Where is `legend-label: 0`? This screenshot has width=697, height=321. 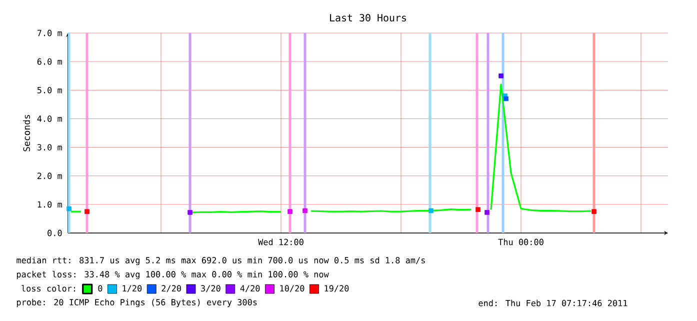
legend-label: 0 is located at coordinates (100, 288).